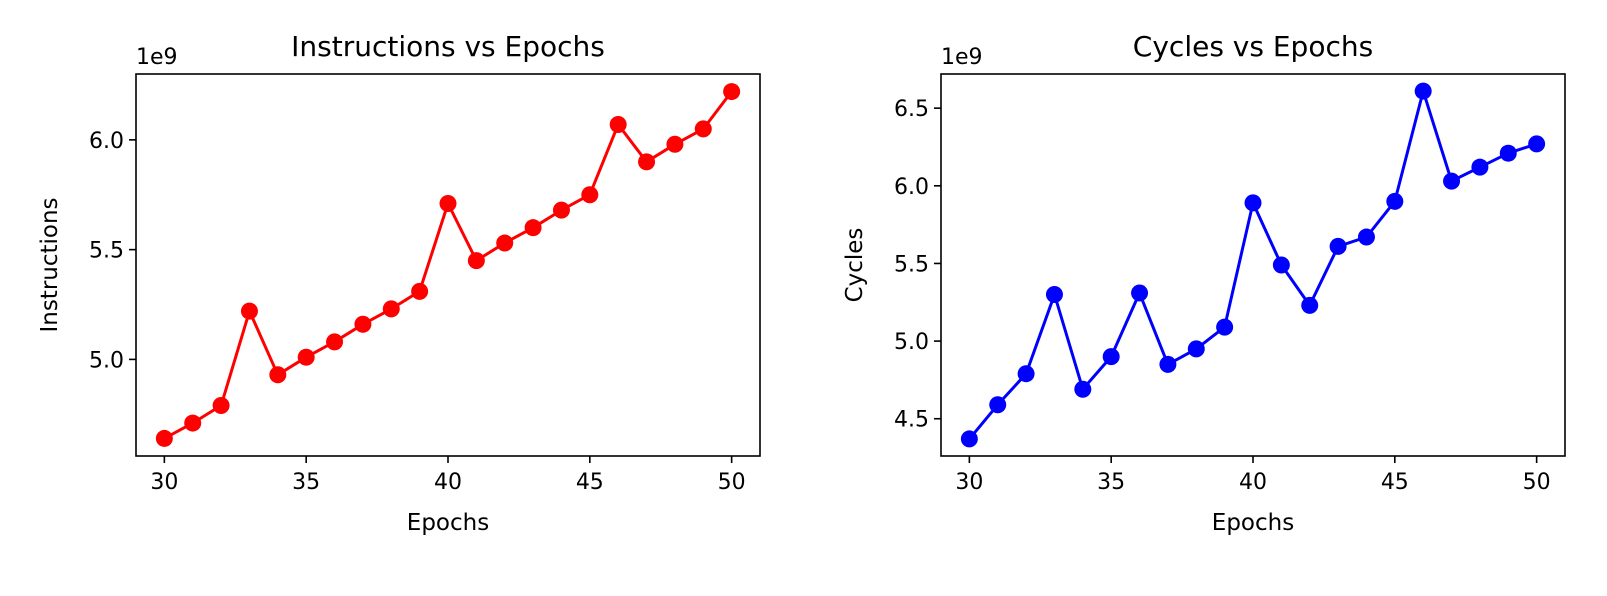 This screenshot has width=1607, height=596. I want to click on y-tick-label: 6.5, so click(911, 109).